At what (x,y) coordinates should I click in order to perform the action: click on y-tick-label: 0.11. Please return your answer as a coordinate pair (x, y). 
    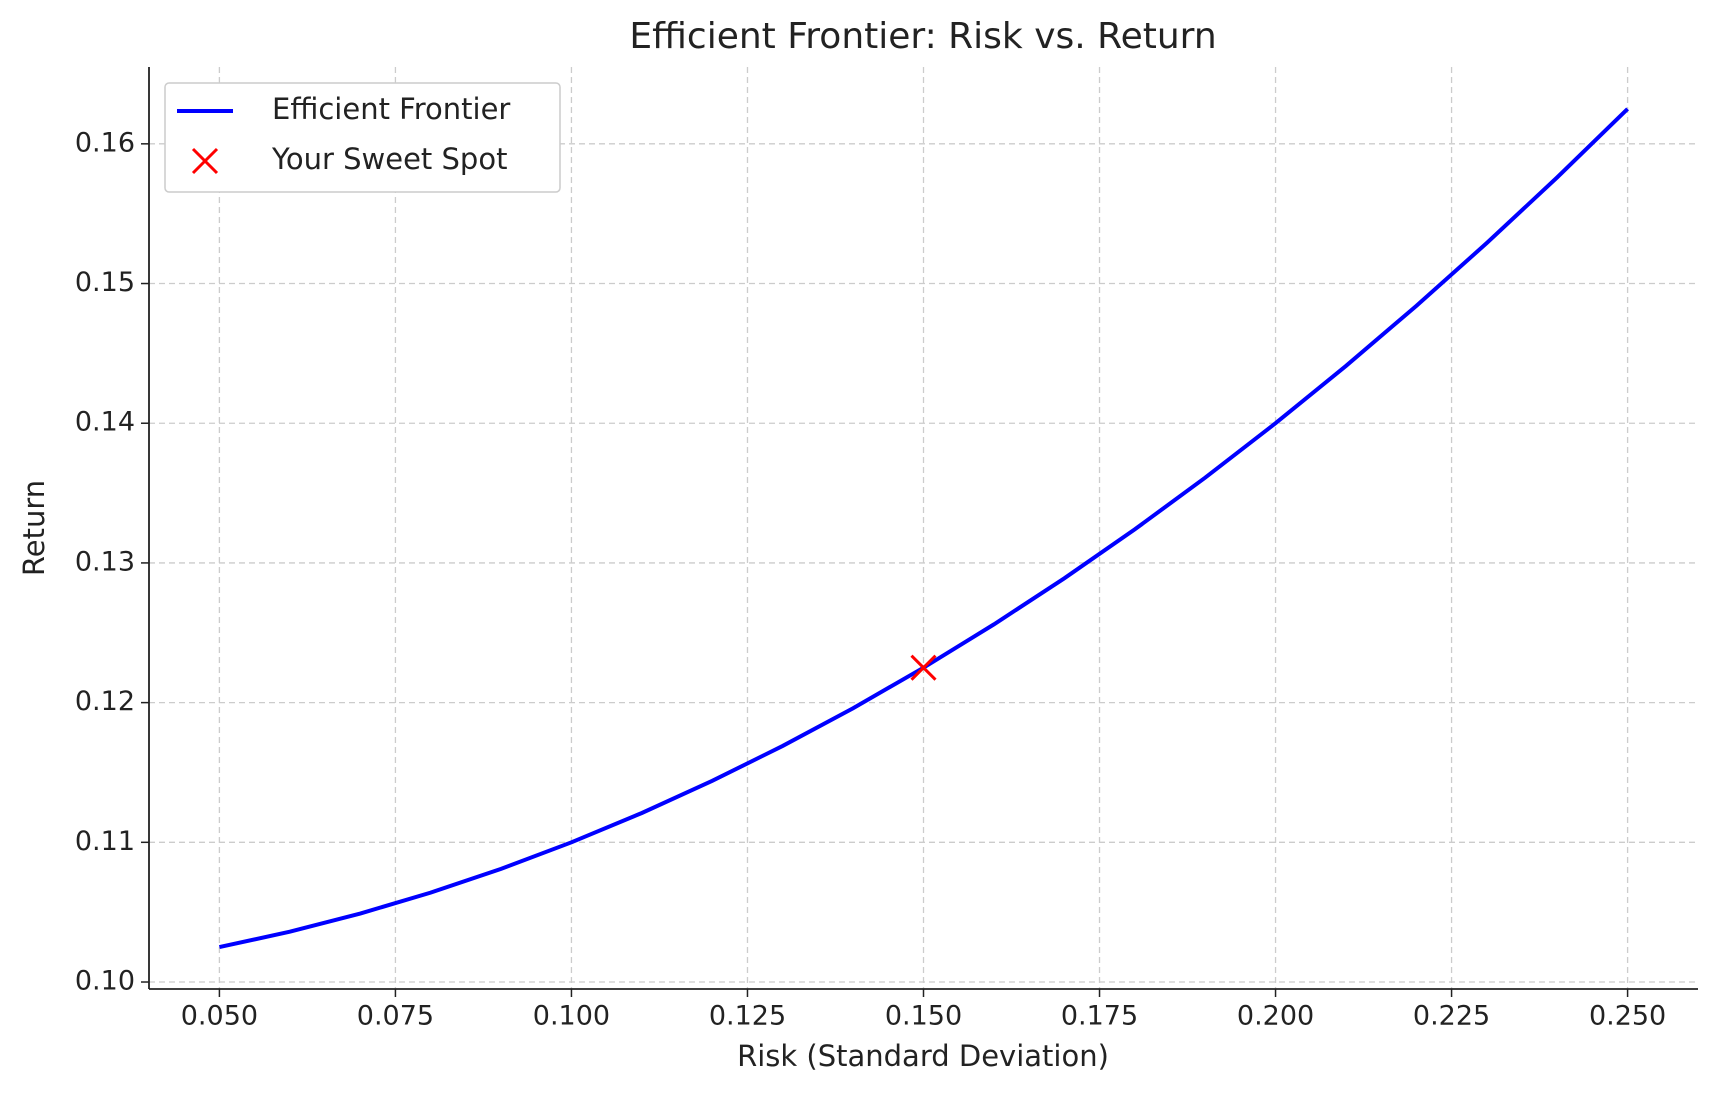
    Looking at the image, I should click on (105, 841).